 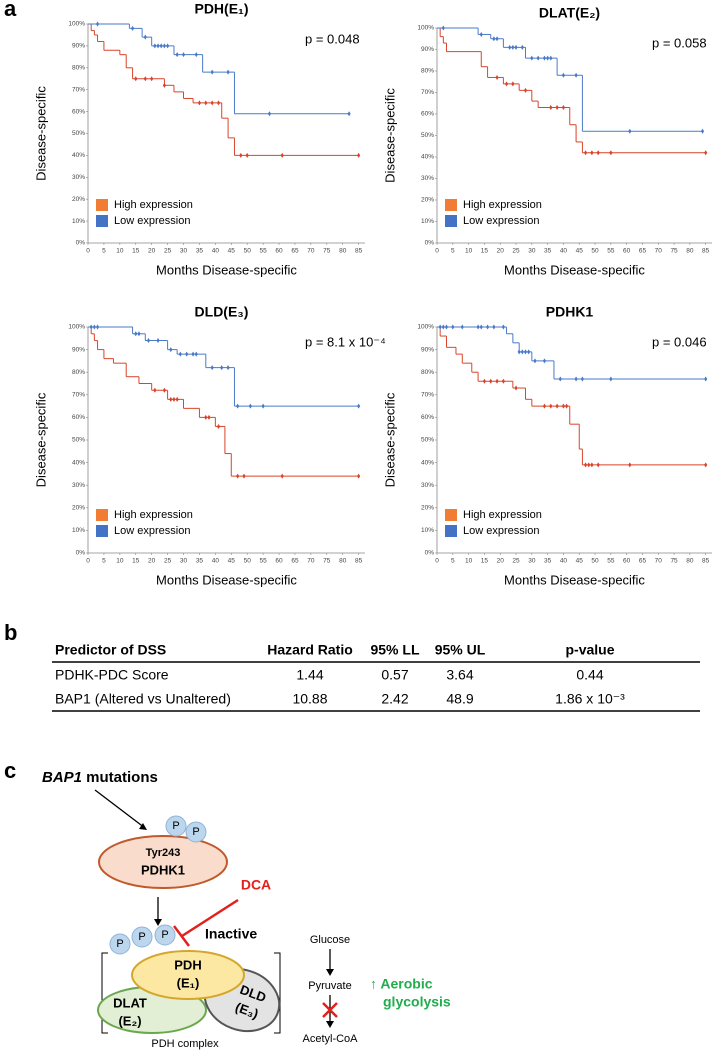 I want to click on x-tick-label: 30, so click(x=184, y=251).